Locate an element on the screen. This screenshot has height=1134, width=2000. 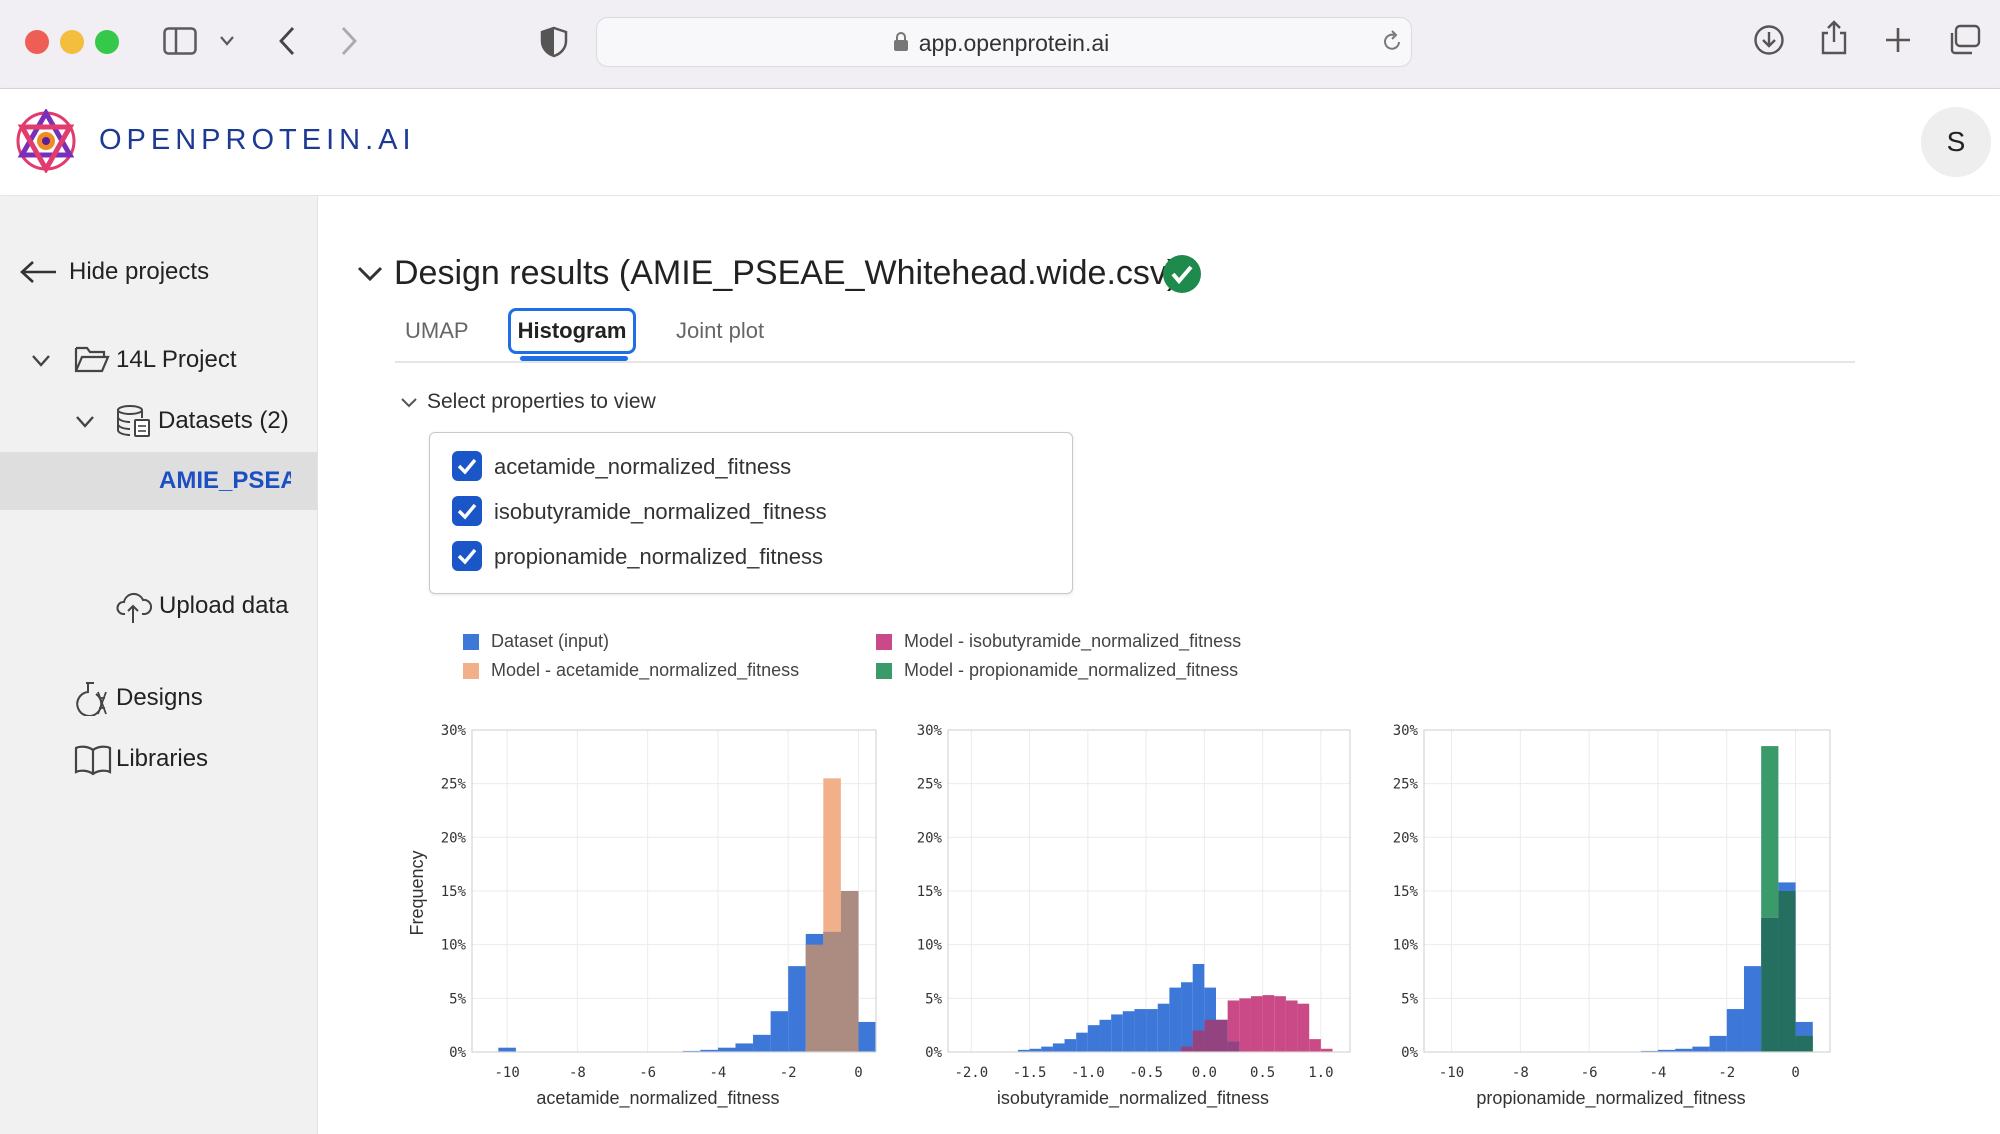
active-tab-indicator is located at coordinates (574, 358).